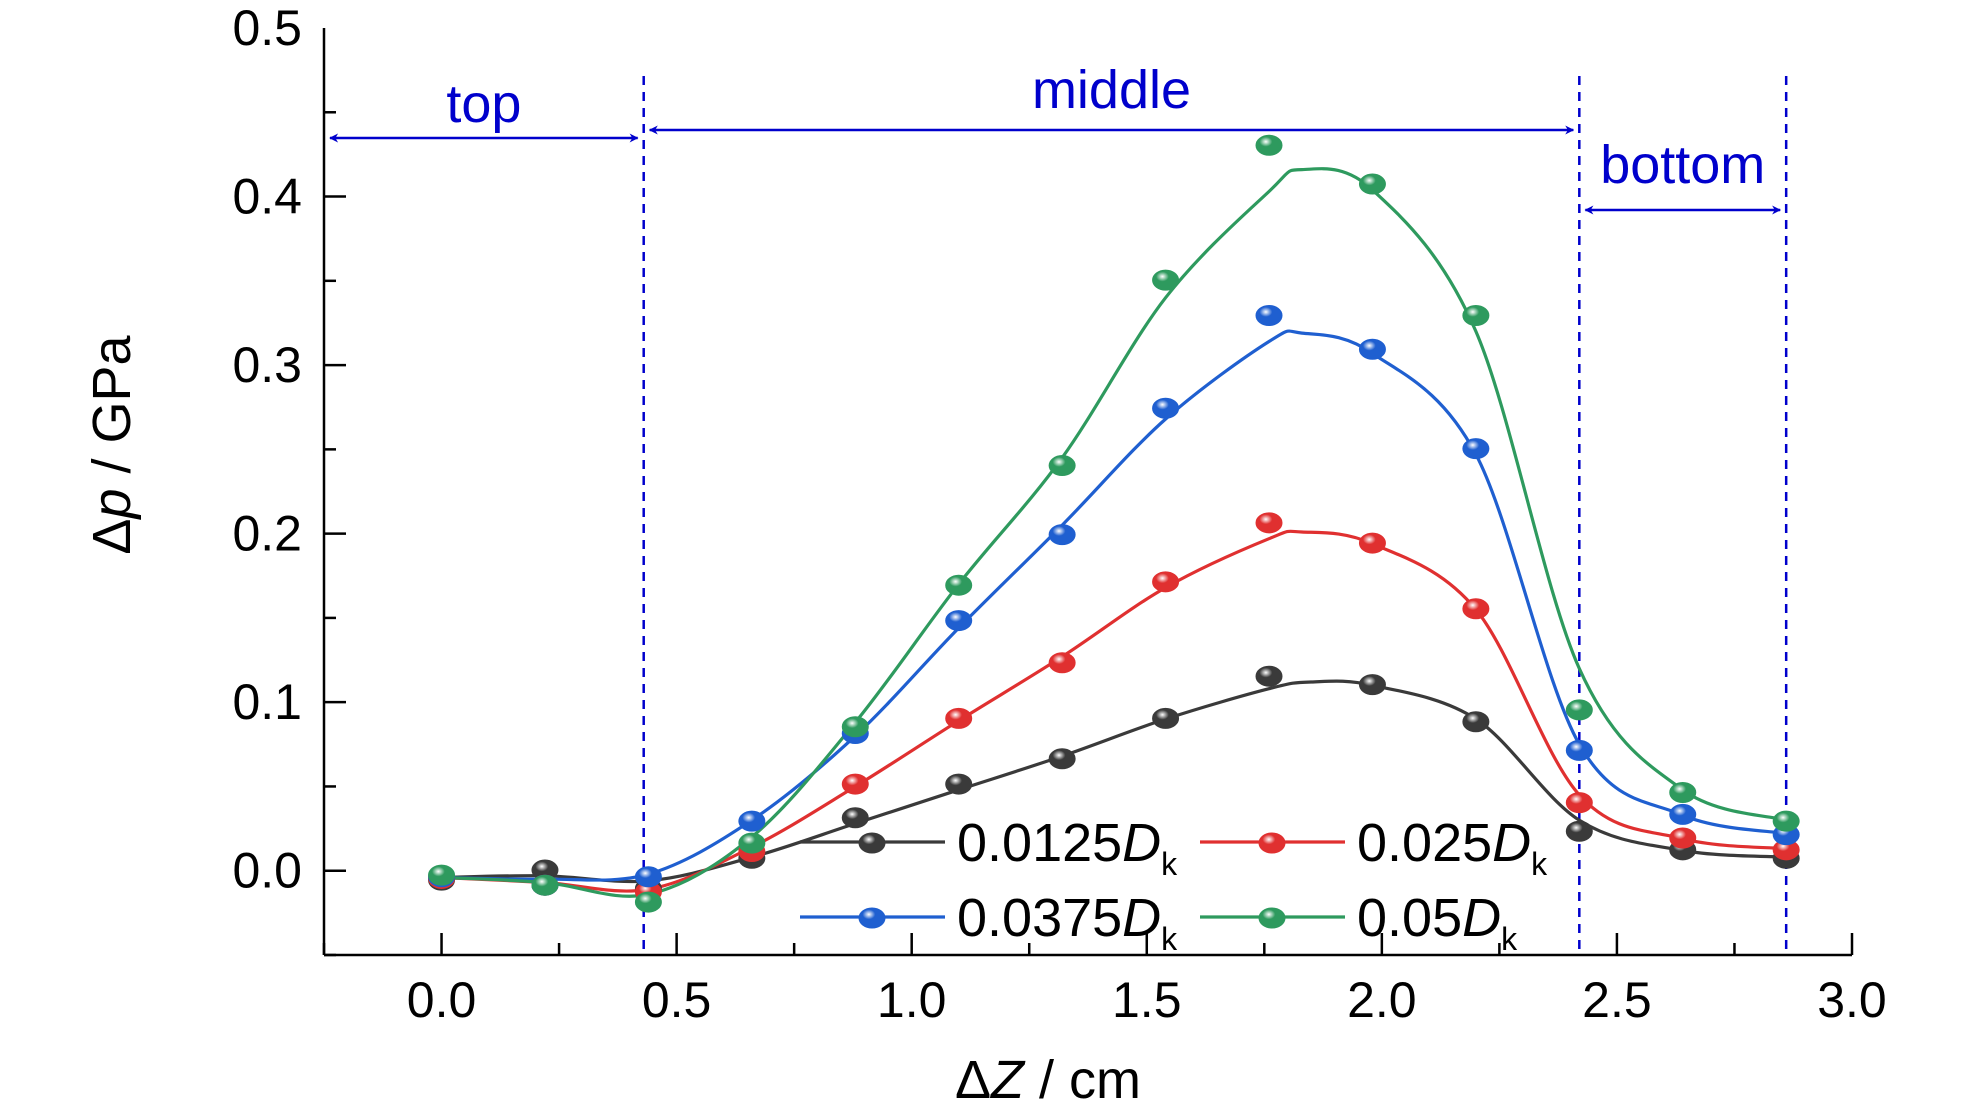 The width and height of the screenshot is (1984, 1115). Describe the element at coordinates (1852, 1000) in the screenshot. I see `x-tick-label: 3.0` at that location.